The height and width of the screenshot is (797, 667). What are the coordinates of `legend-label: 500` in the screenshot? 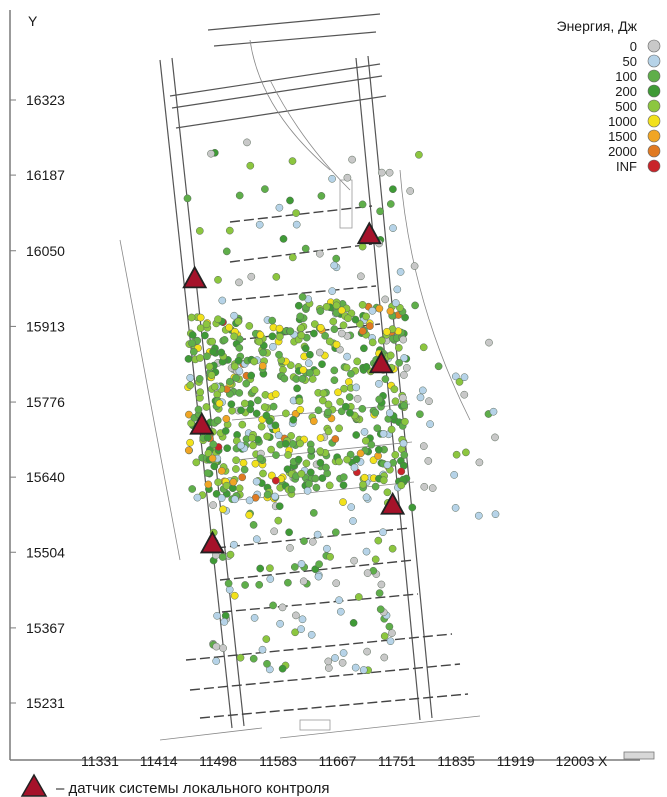 It's located at (626, 106).